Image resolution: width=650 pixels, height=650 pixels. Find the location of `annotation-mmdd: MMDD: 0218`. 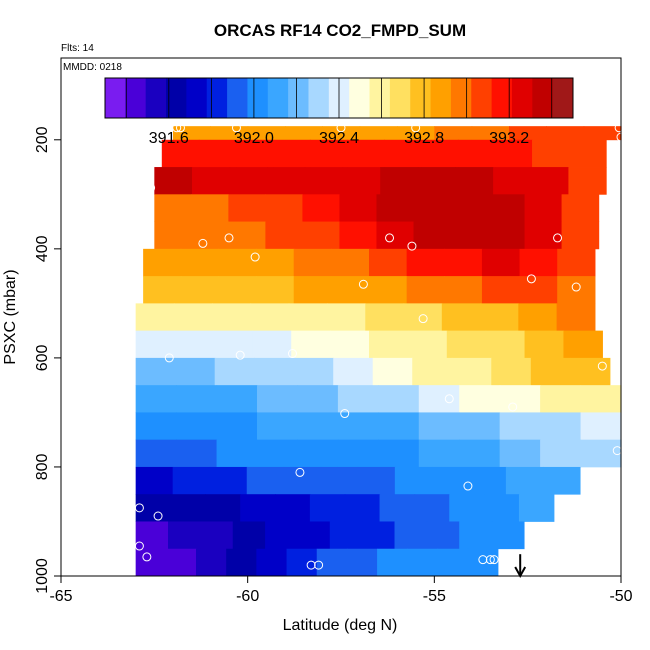

annotation-mmdd: MMDD: 0218 is located at coordinates (92, 67).